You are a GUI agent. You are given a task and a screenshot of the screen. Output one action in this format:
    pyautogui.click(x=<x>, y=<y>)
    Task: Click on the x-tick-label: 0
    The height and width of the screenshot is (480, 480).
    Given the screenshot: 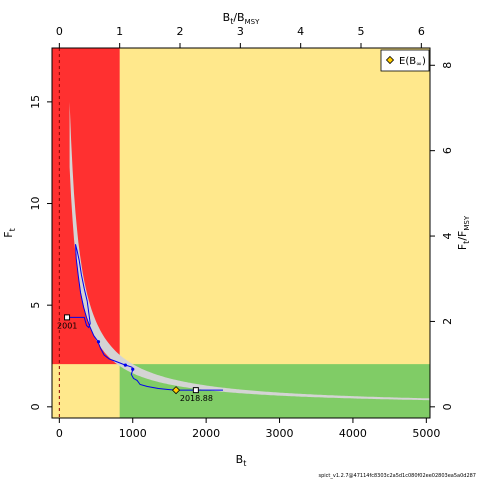 What is the action you would take?
    pyautogui.click(x=59, y=433)
    